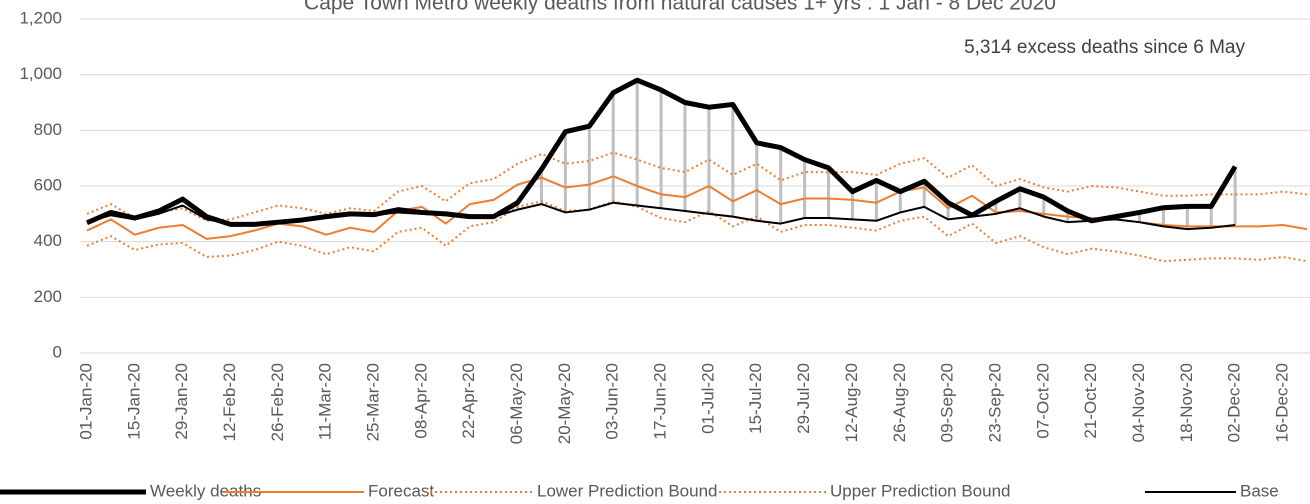  What do you see at coordinates (40, 17) in the screenshot?
I see `y-tick-label: 1,200` at bounding box center [40, 17].